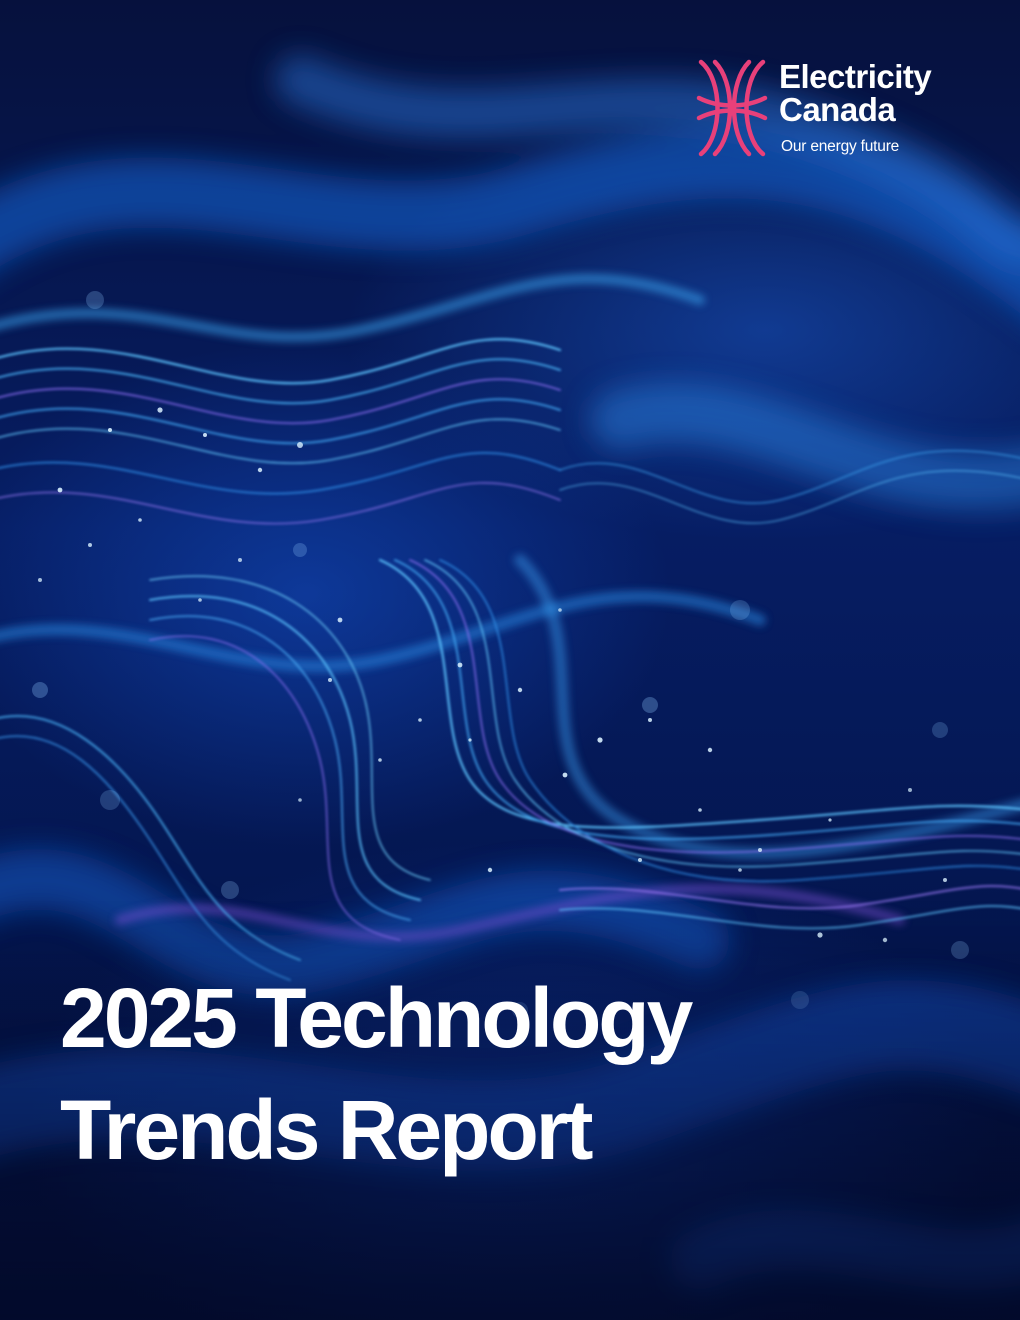 The height and width of the screenshot is (1320, 1020). I want to click on logo-name-line1: Electricity, so click(855, 76).